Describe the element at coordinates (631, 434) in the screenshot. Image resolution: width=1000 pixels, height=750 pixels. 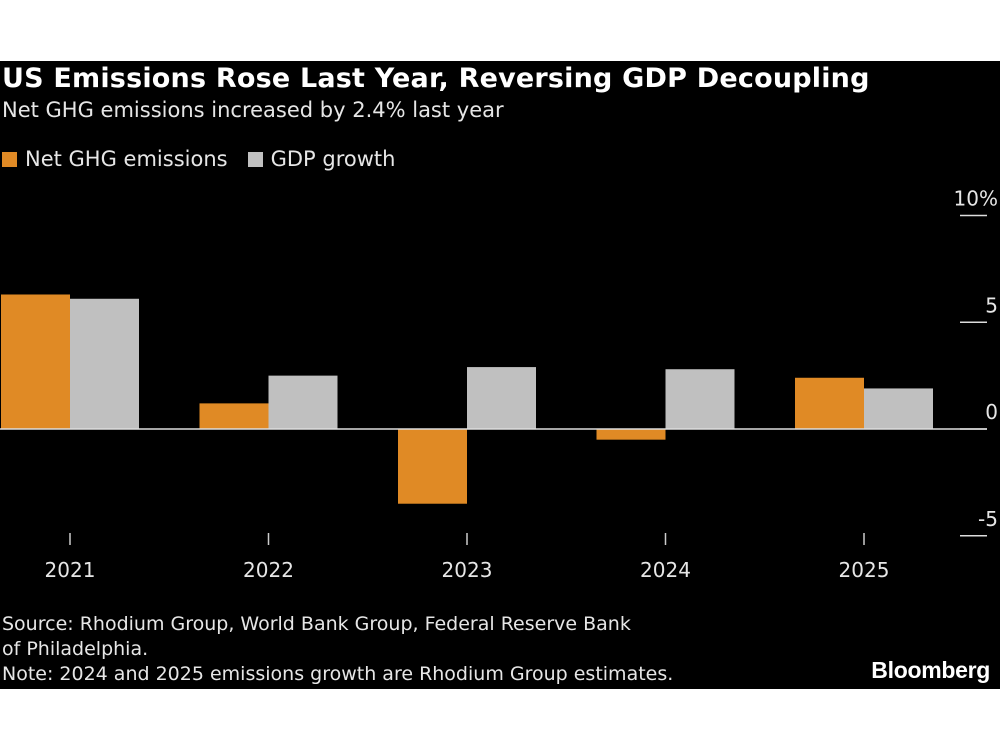
I see `bar-emissions-2024` at that location.